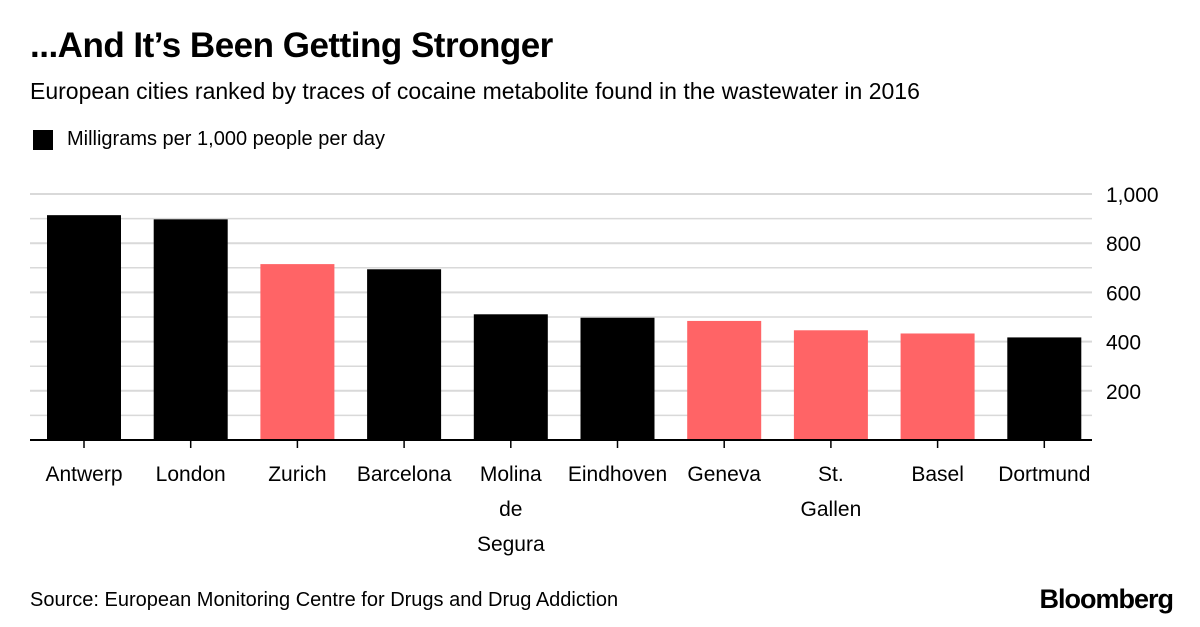 The image size is (1200, 627). I want to click on x-tick-label: Dortmund, so click(1044, 474).